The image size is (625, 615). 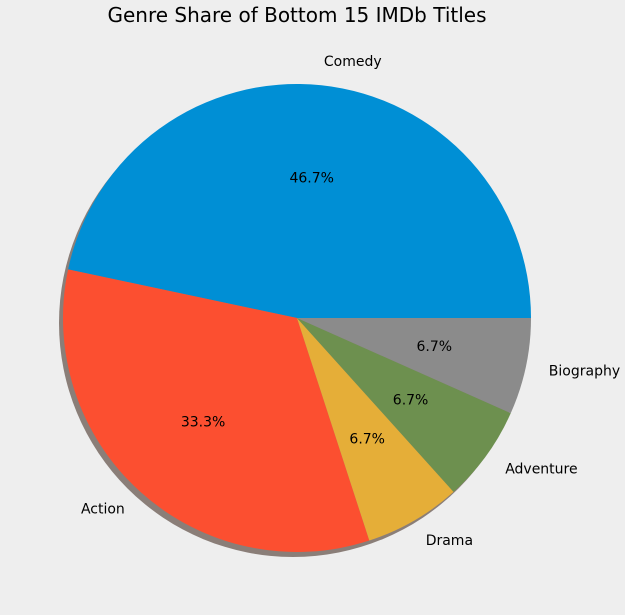 I want to click on slice-biography, so click(x=414, y=366).